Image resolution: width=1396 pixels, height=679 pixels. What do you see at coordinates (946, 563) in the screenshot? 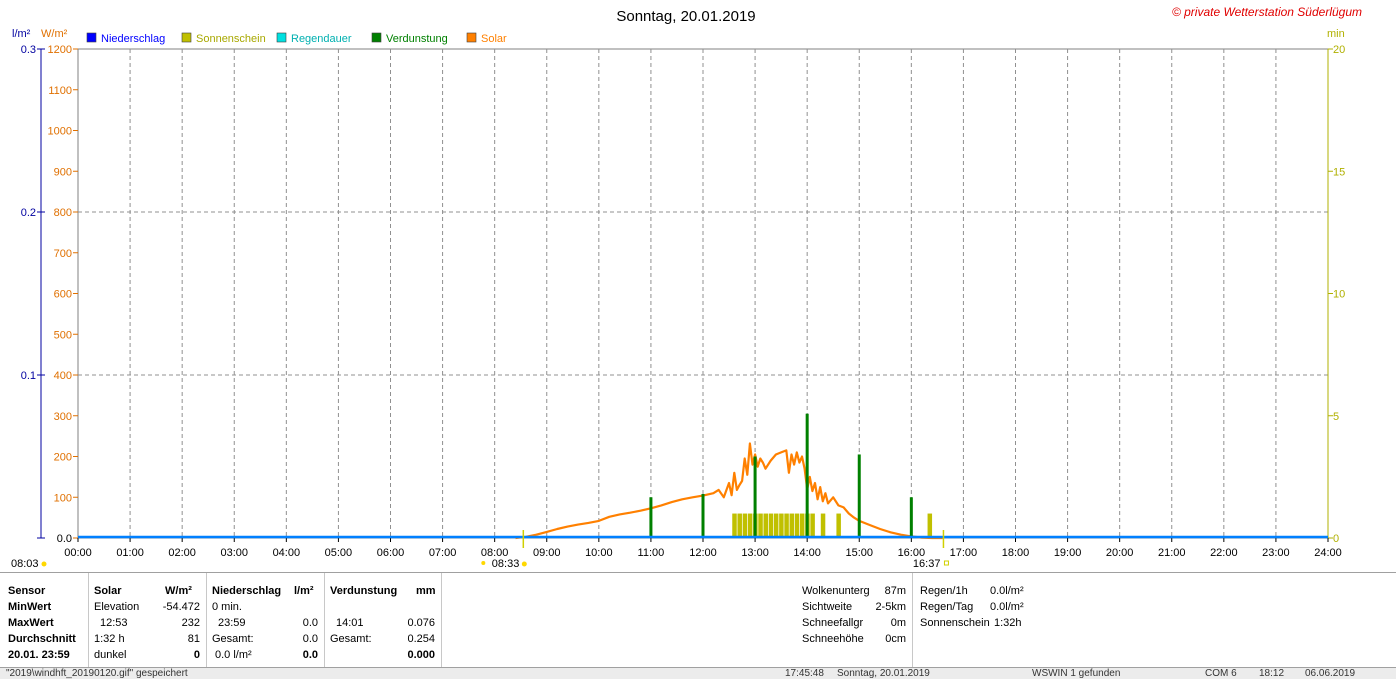
I see `sunset-icon` at bounding box center [946, 563].